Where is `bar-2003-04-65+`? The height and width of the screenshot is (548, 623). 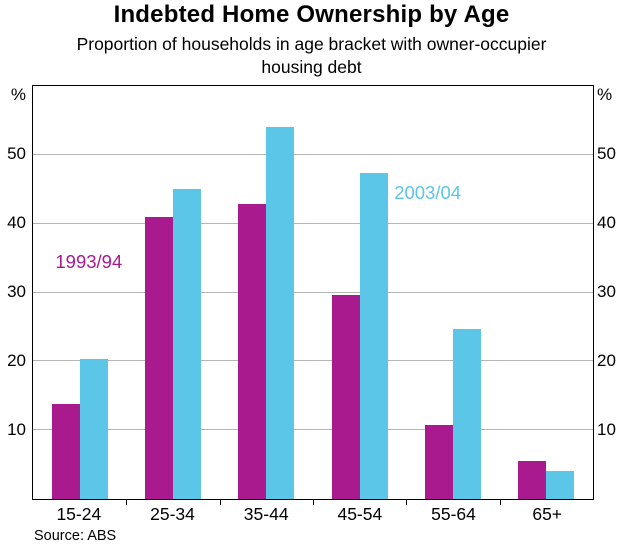 bar-2003-04-65+ is located at coordinates (560, 485).